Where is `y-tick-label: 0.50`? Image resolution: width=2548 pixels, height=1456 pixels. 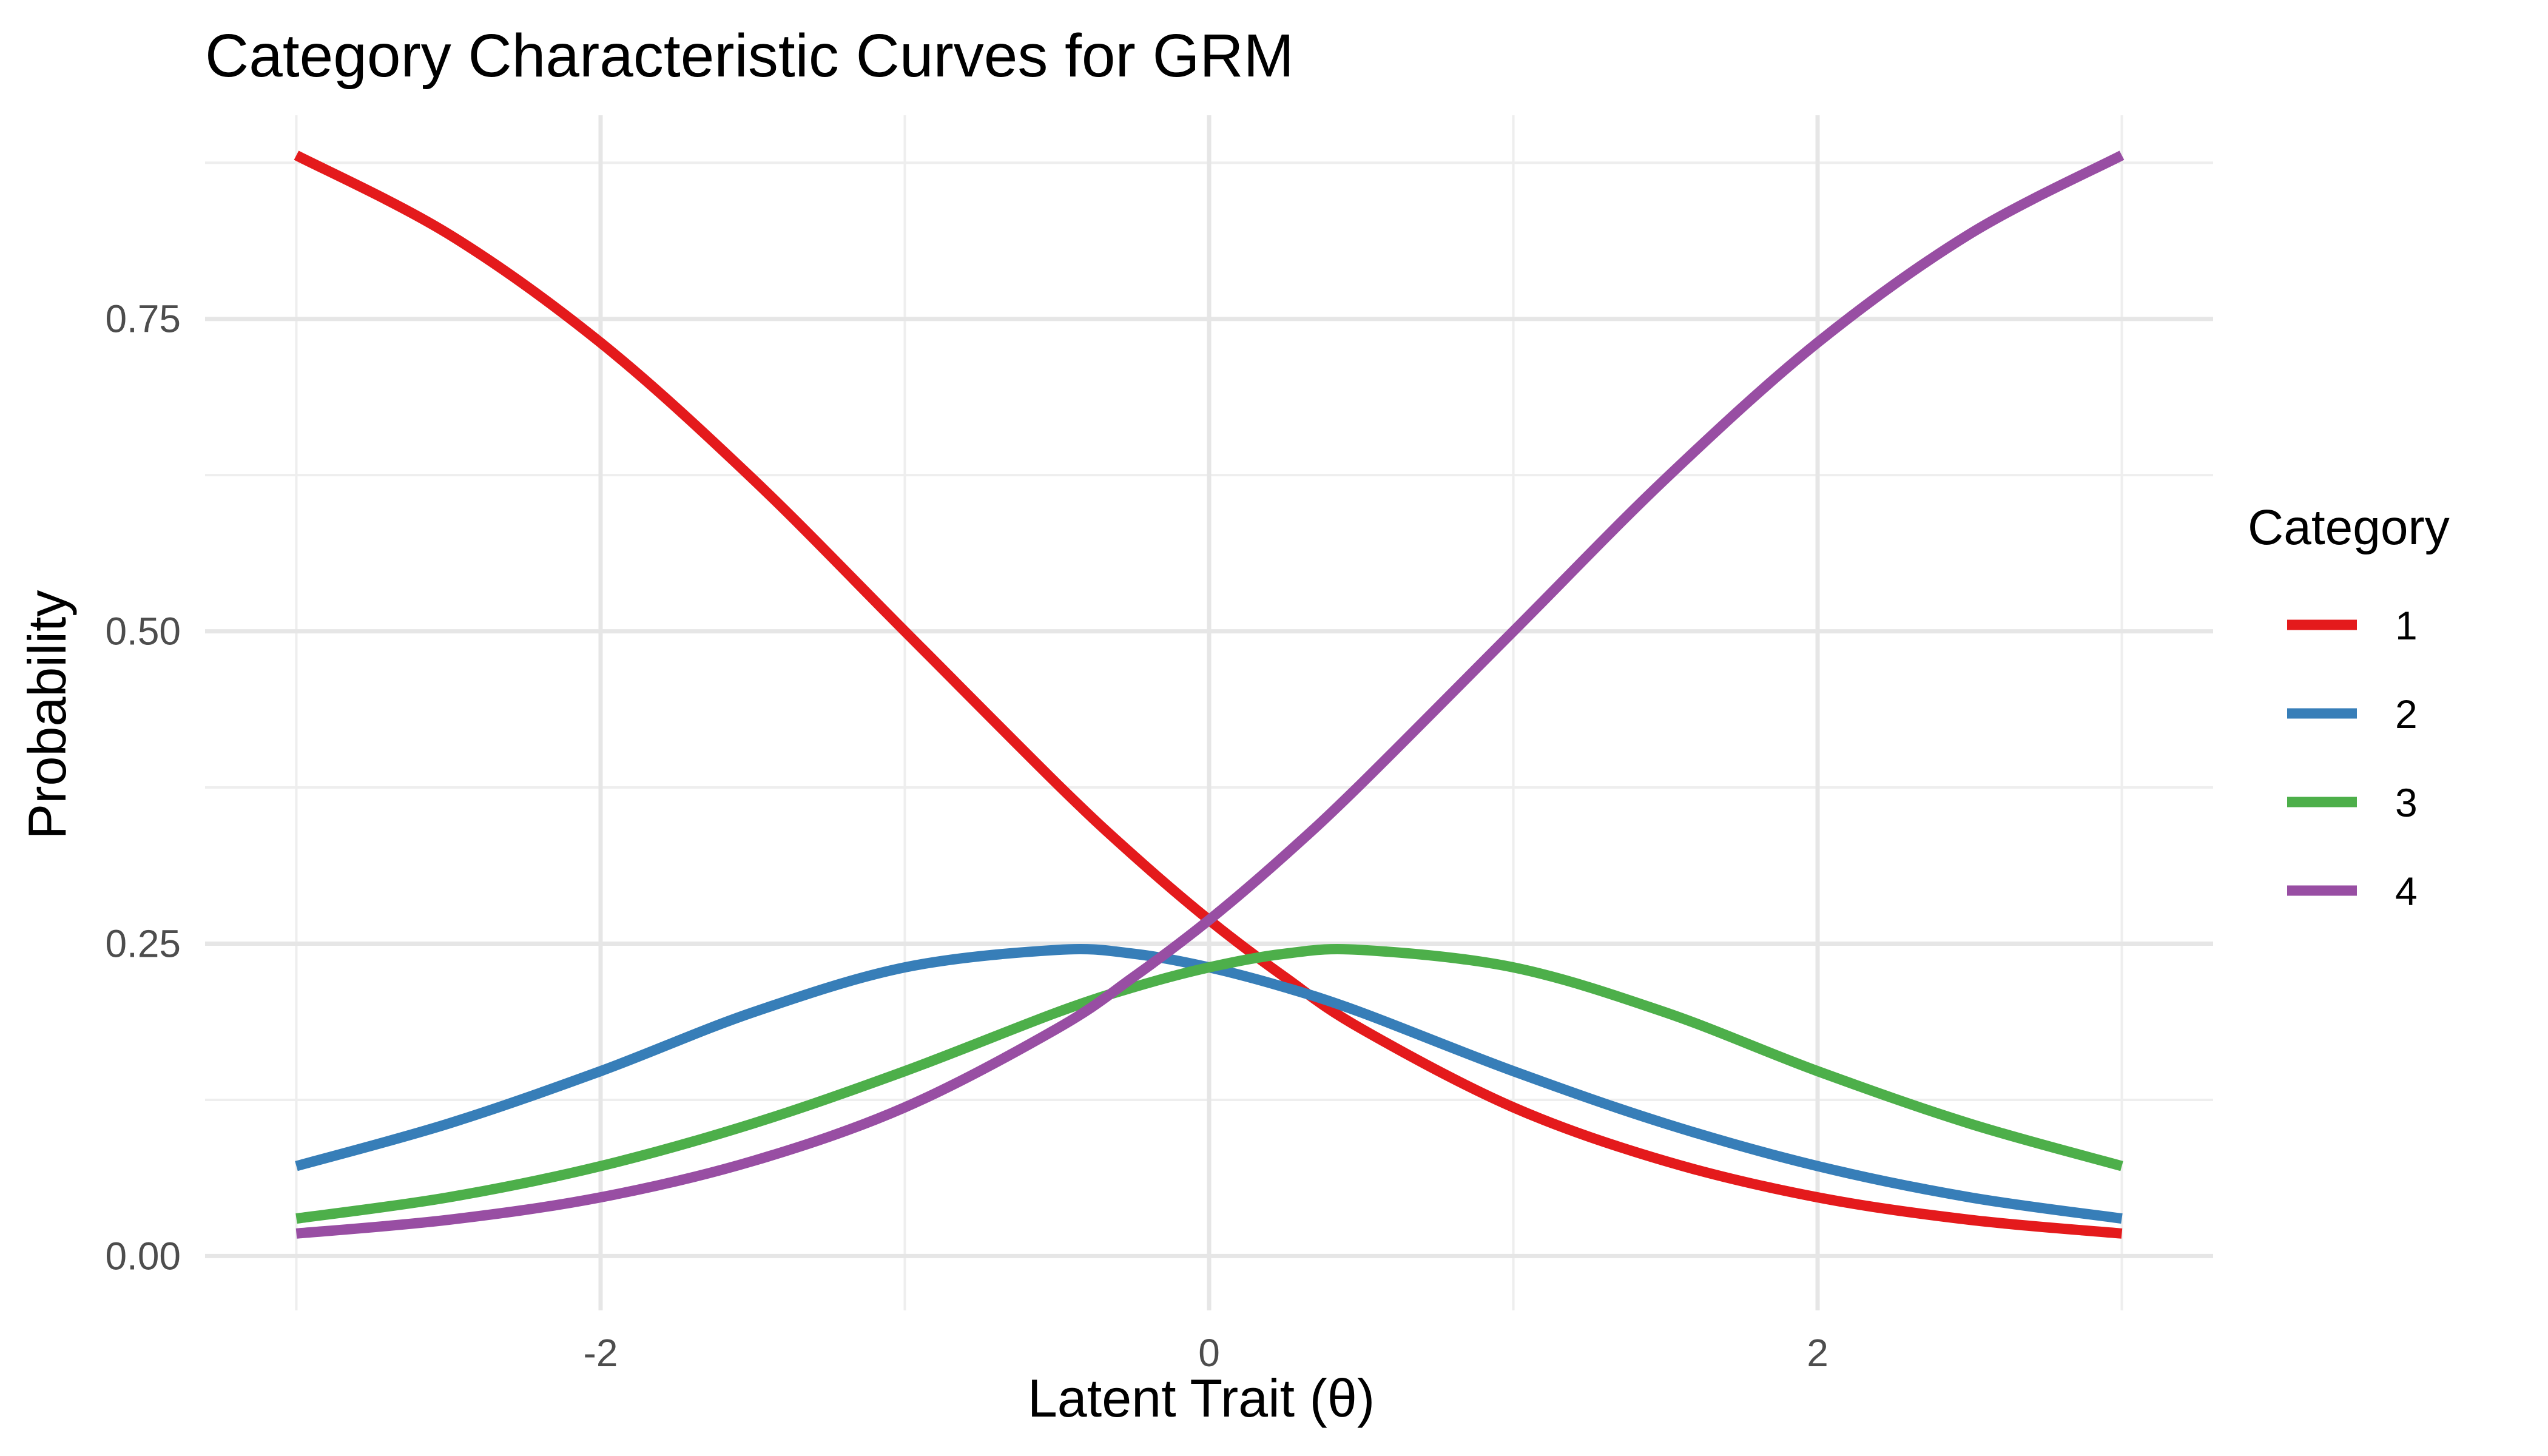 y-tick-label: 0.50 is located at coordinates (143, 631).